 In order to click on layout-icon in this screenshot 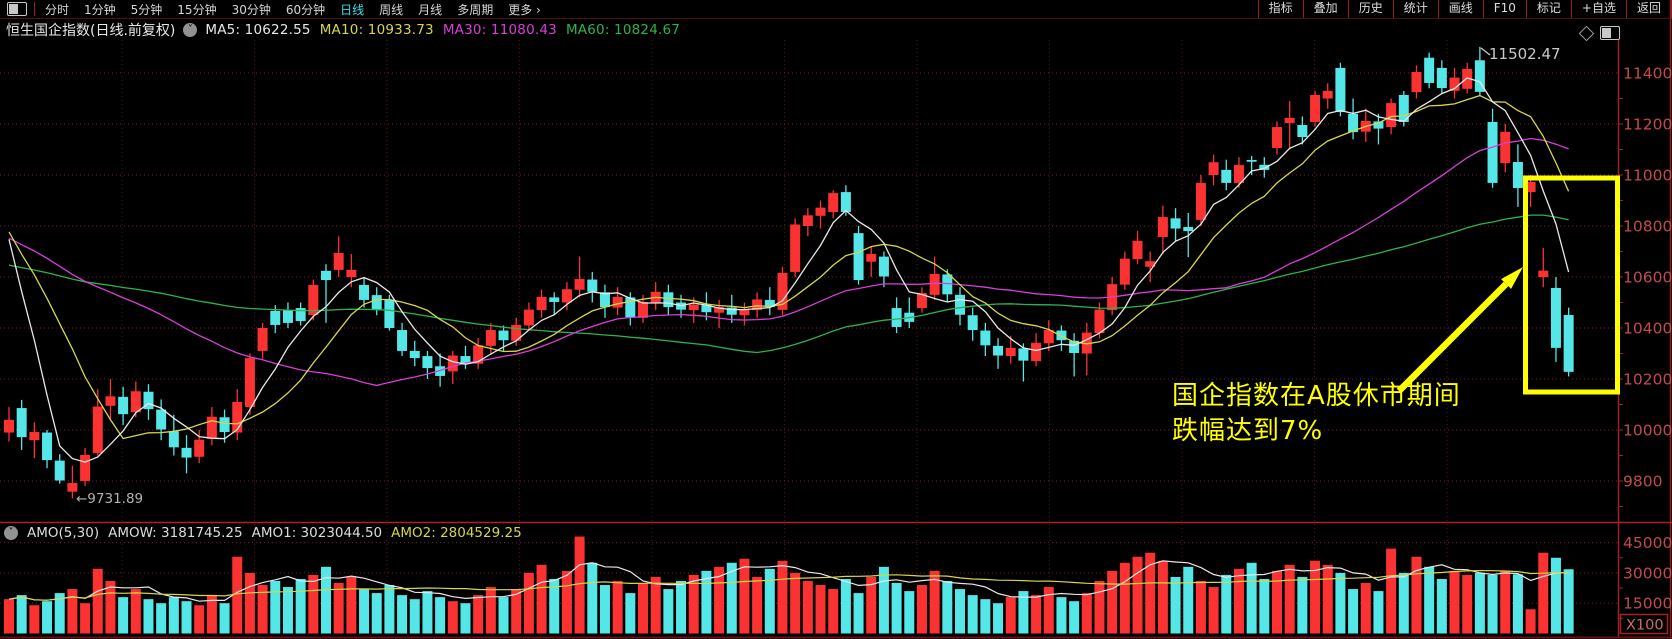, I will do `click(17, 9)`.